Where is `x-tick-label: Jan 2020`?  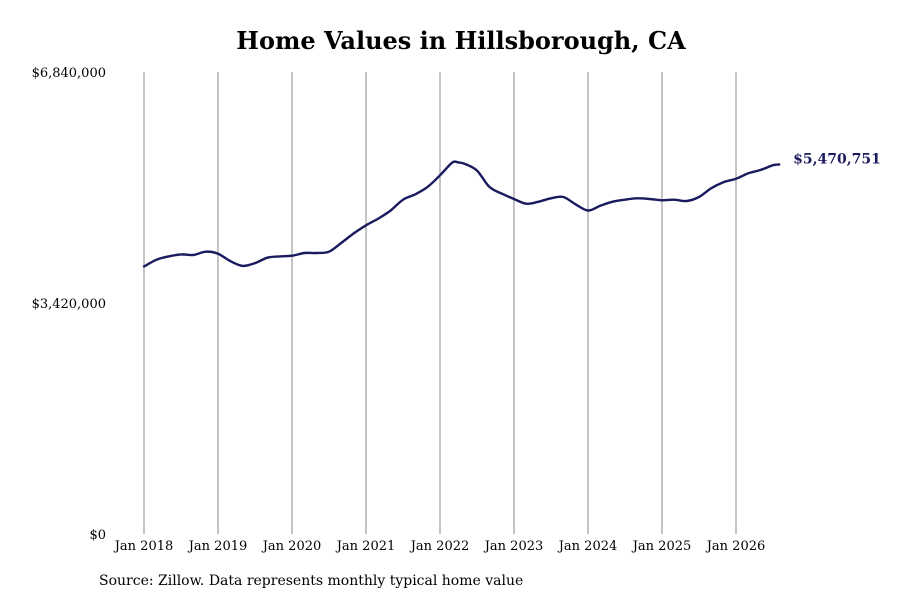 x-tick-label: Jan 2020 is located at coordinates (291, 546).